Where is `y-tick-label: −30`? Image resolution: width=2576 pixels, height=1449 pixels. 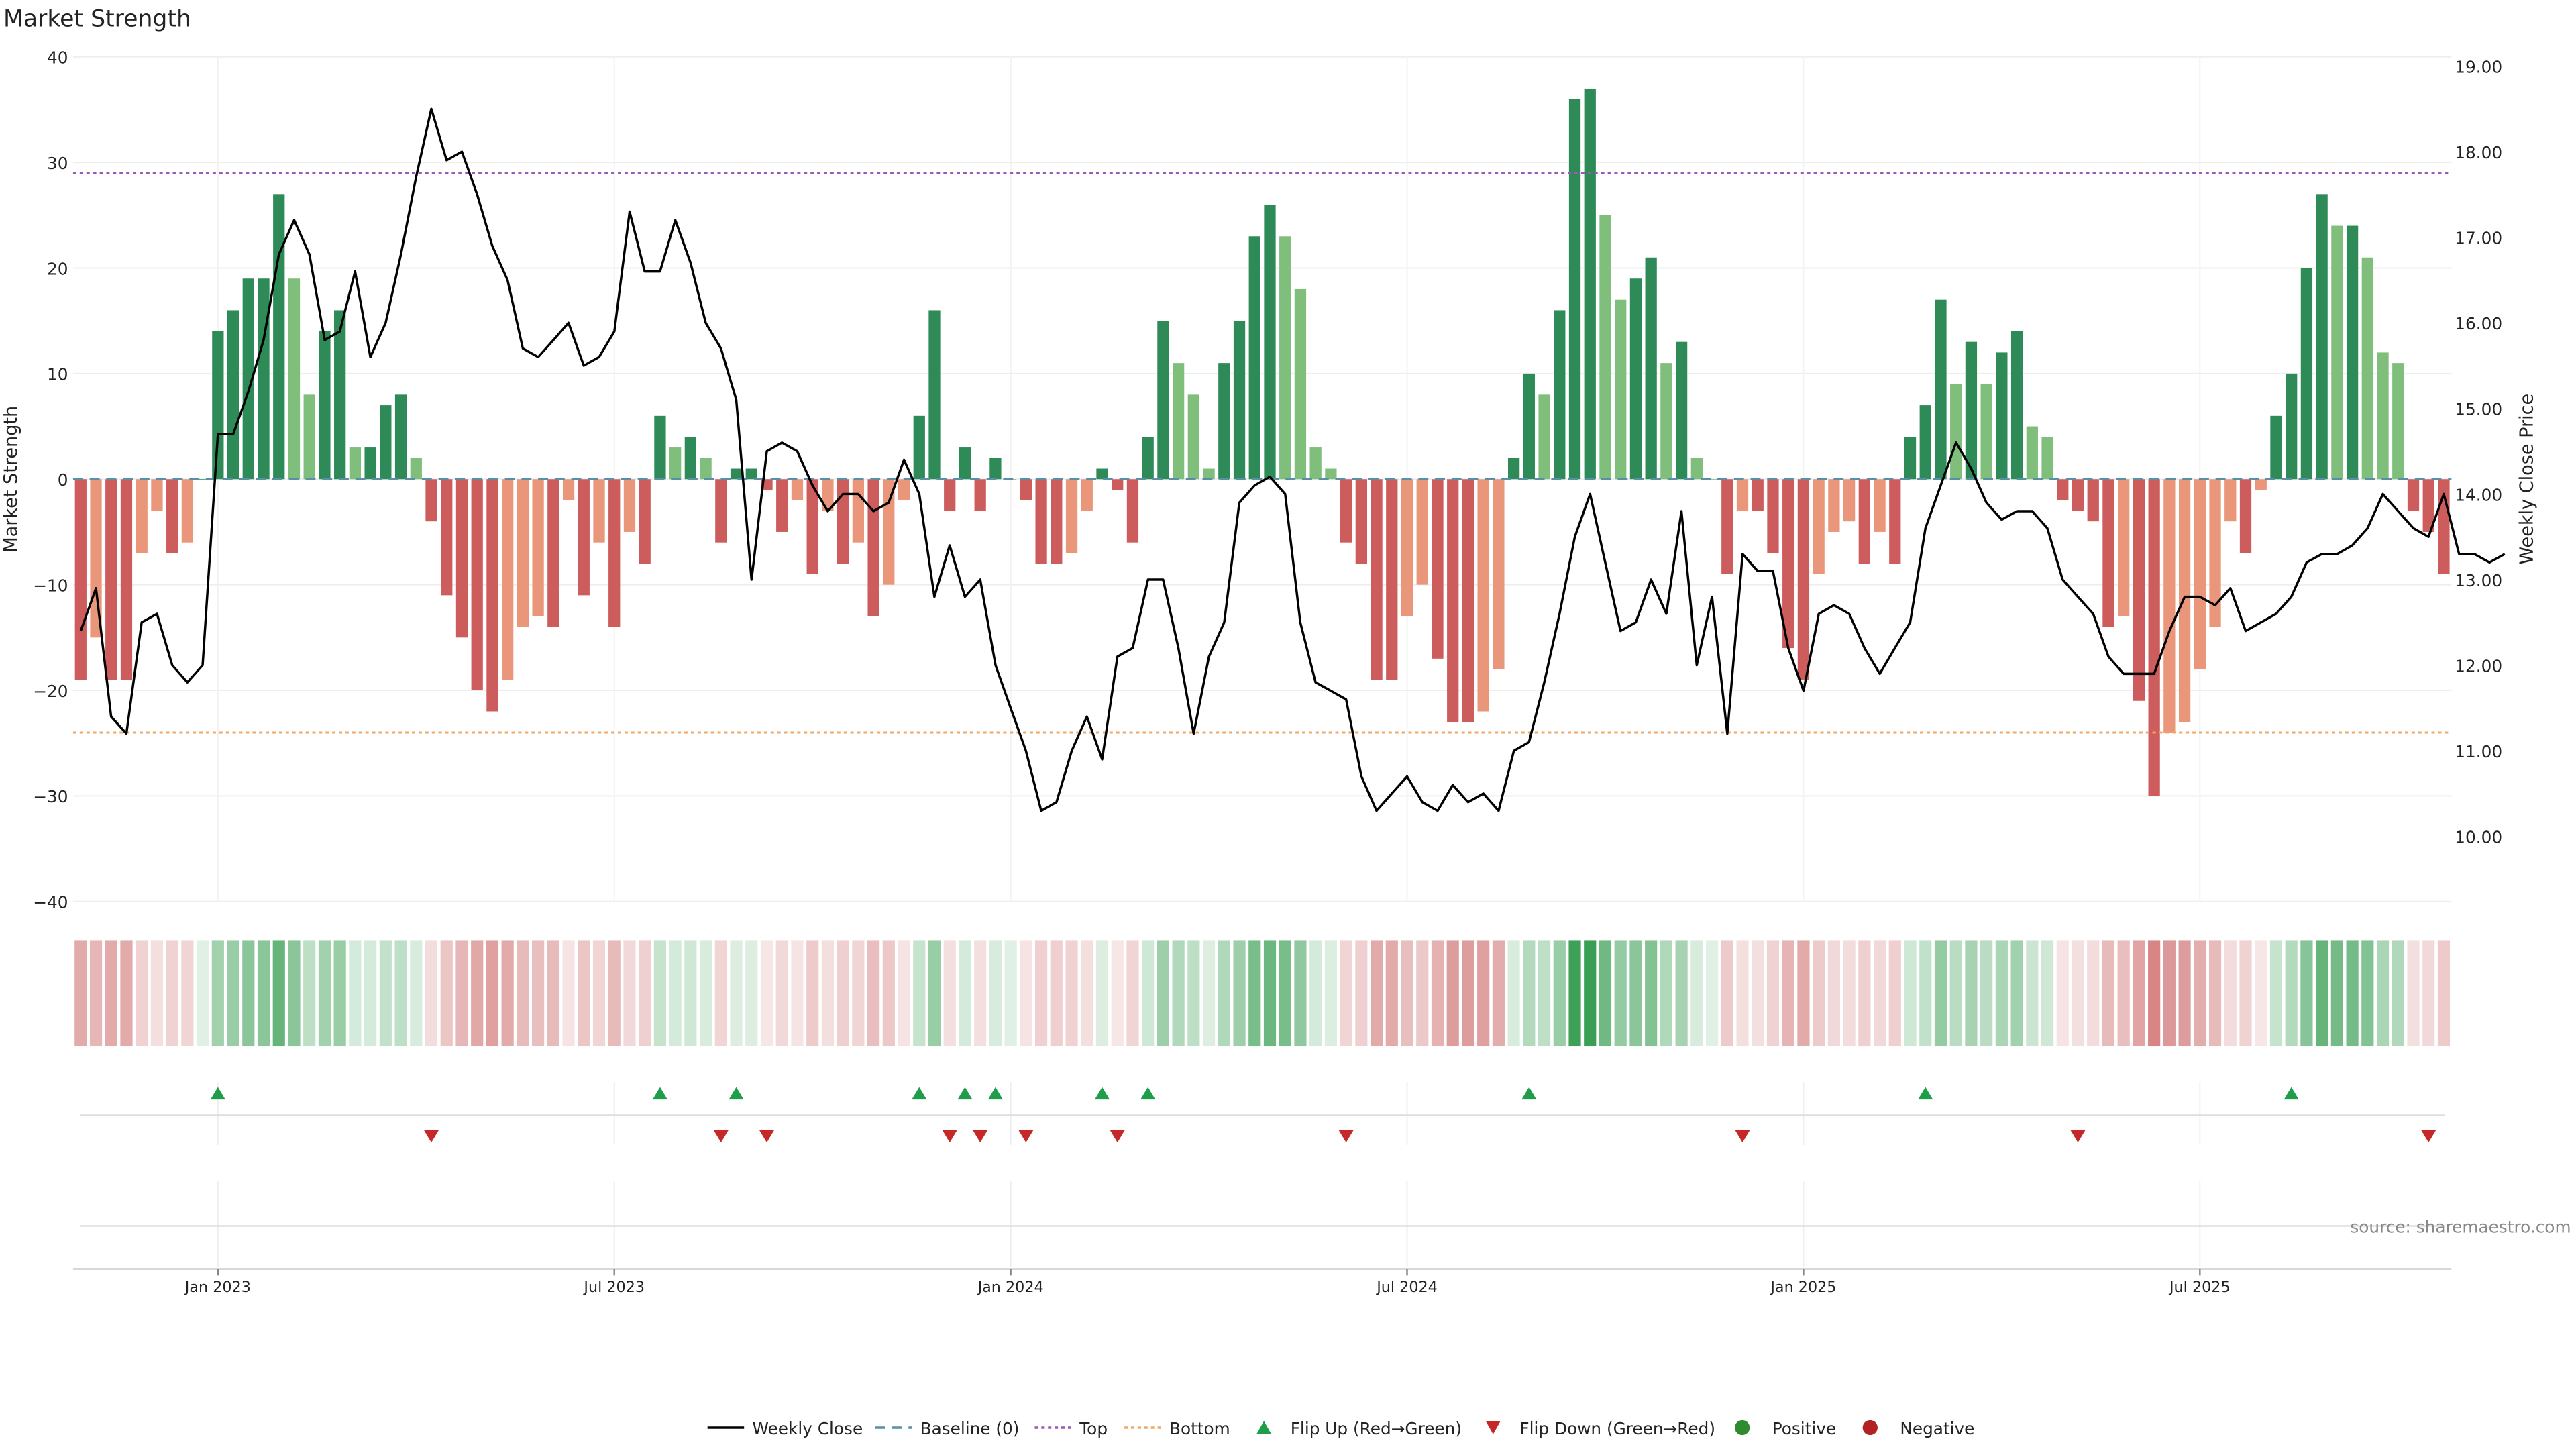 y-tick-label: −30 is located at coordinates (50, 796).